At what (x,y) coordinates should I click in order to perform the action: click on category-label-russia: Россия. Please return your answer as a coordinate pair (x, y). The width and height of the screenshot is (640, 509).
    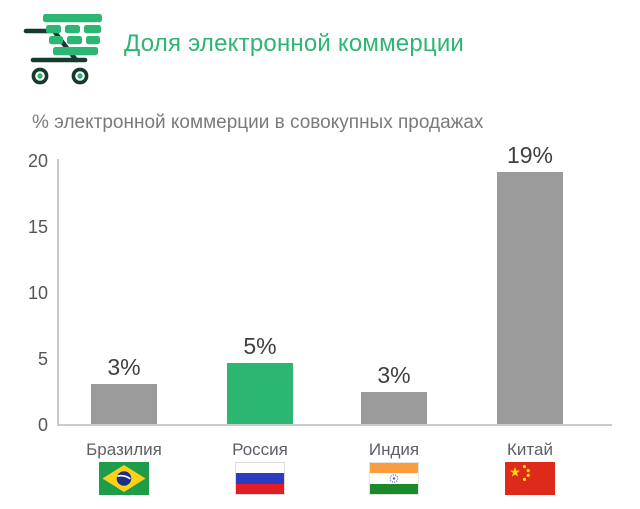
    Looking at the image, I should click on (260, 449).